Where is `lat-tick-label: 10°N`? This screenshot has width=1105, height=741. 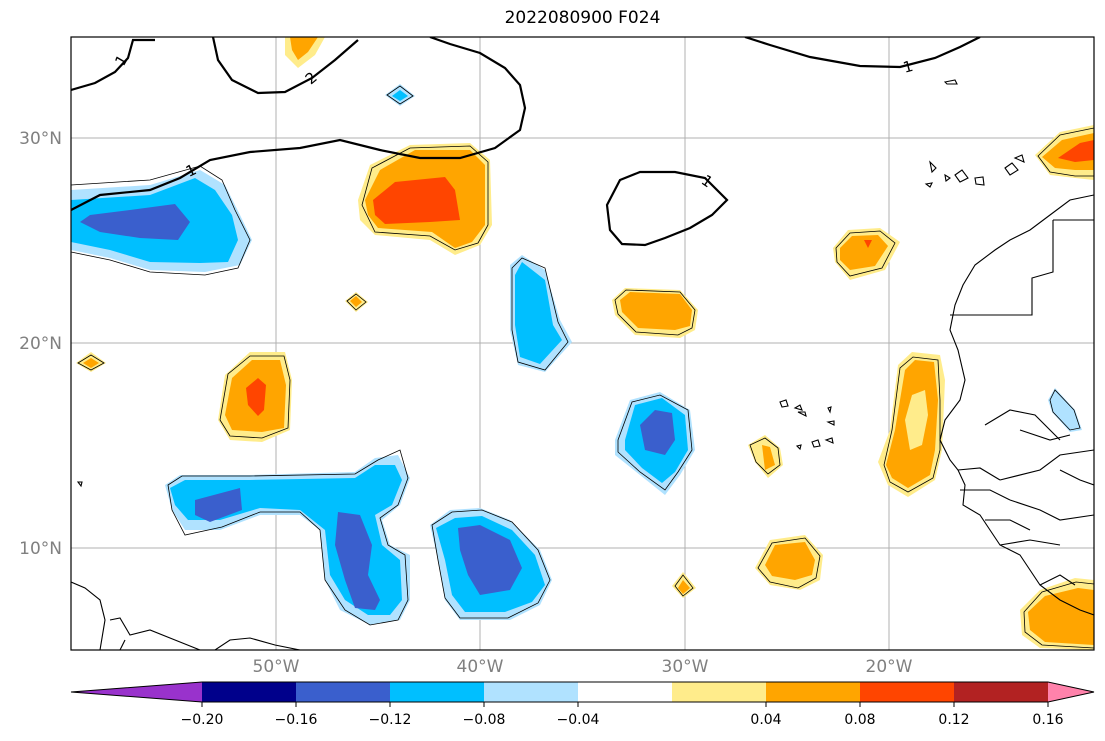 lat-tick-label: 10°N is located at coordinates (40, 549).